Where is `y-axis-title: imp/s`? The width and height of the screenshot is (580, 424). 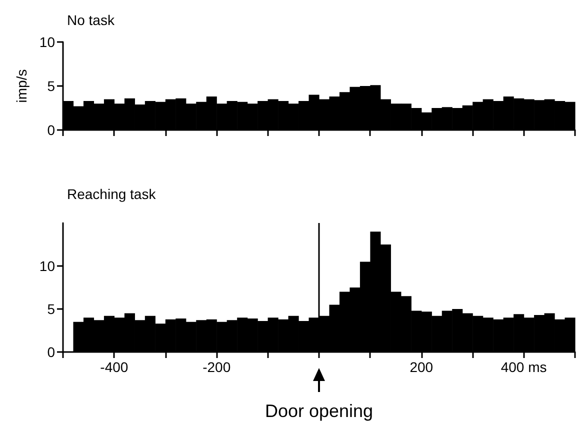 y-axis-title: imp/s is located at coordinates (22, 86).